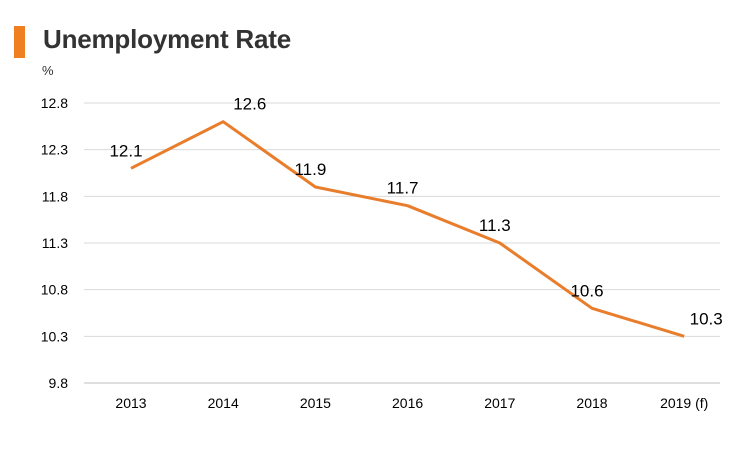 Image resolution: width=750 pixels, height=450 pixels. What do you see at coordinates (167, 39) in the screenshot?
I see `chart-title: Unemployment Rate` at bounding box center [167, 39].